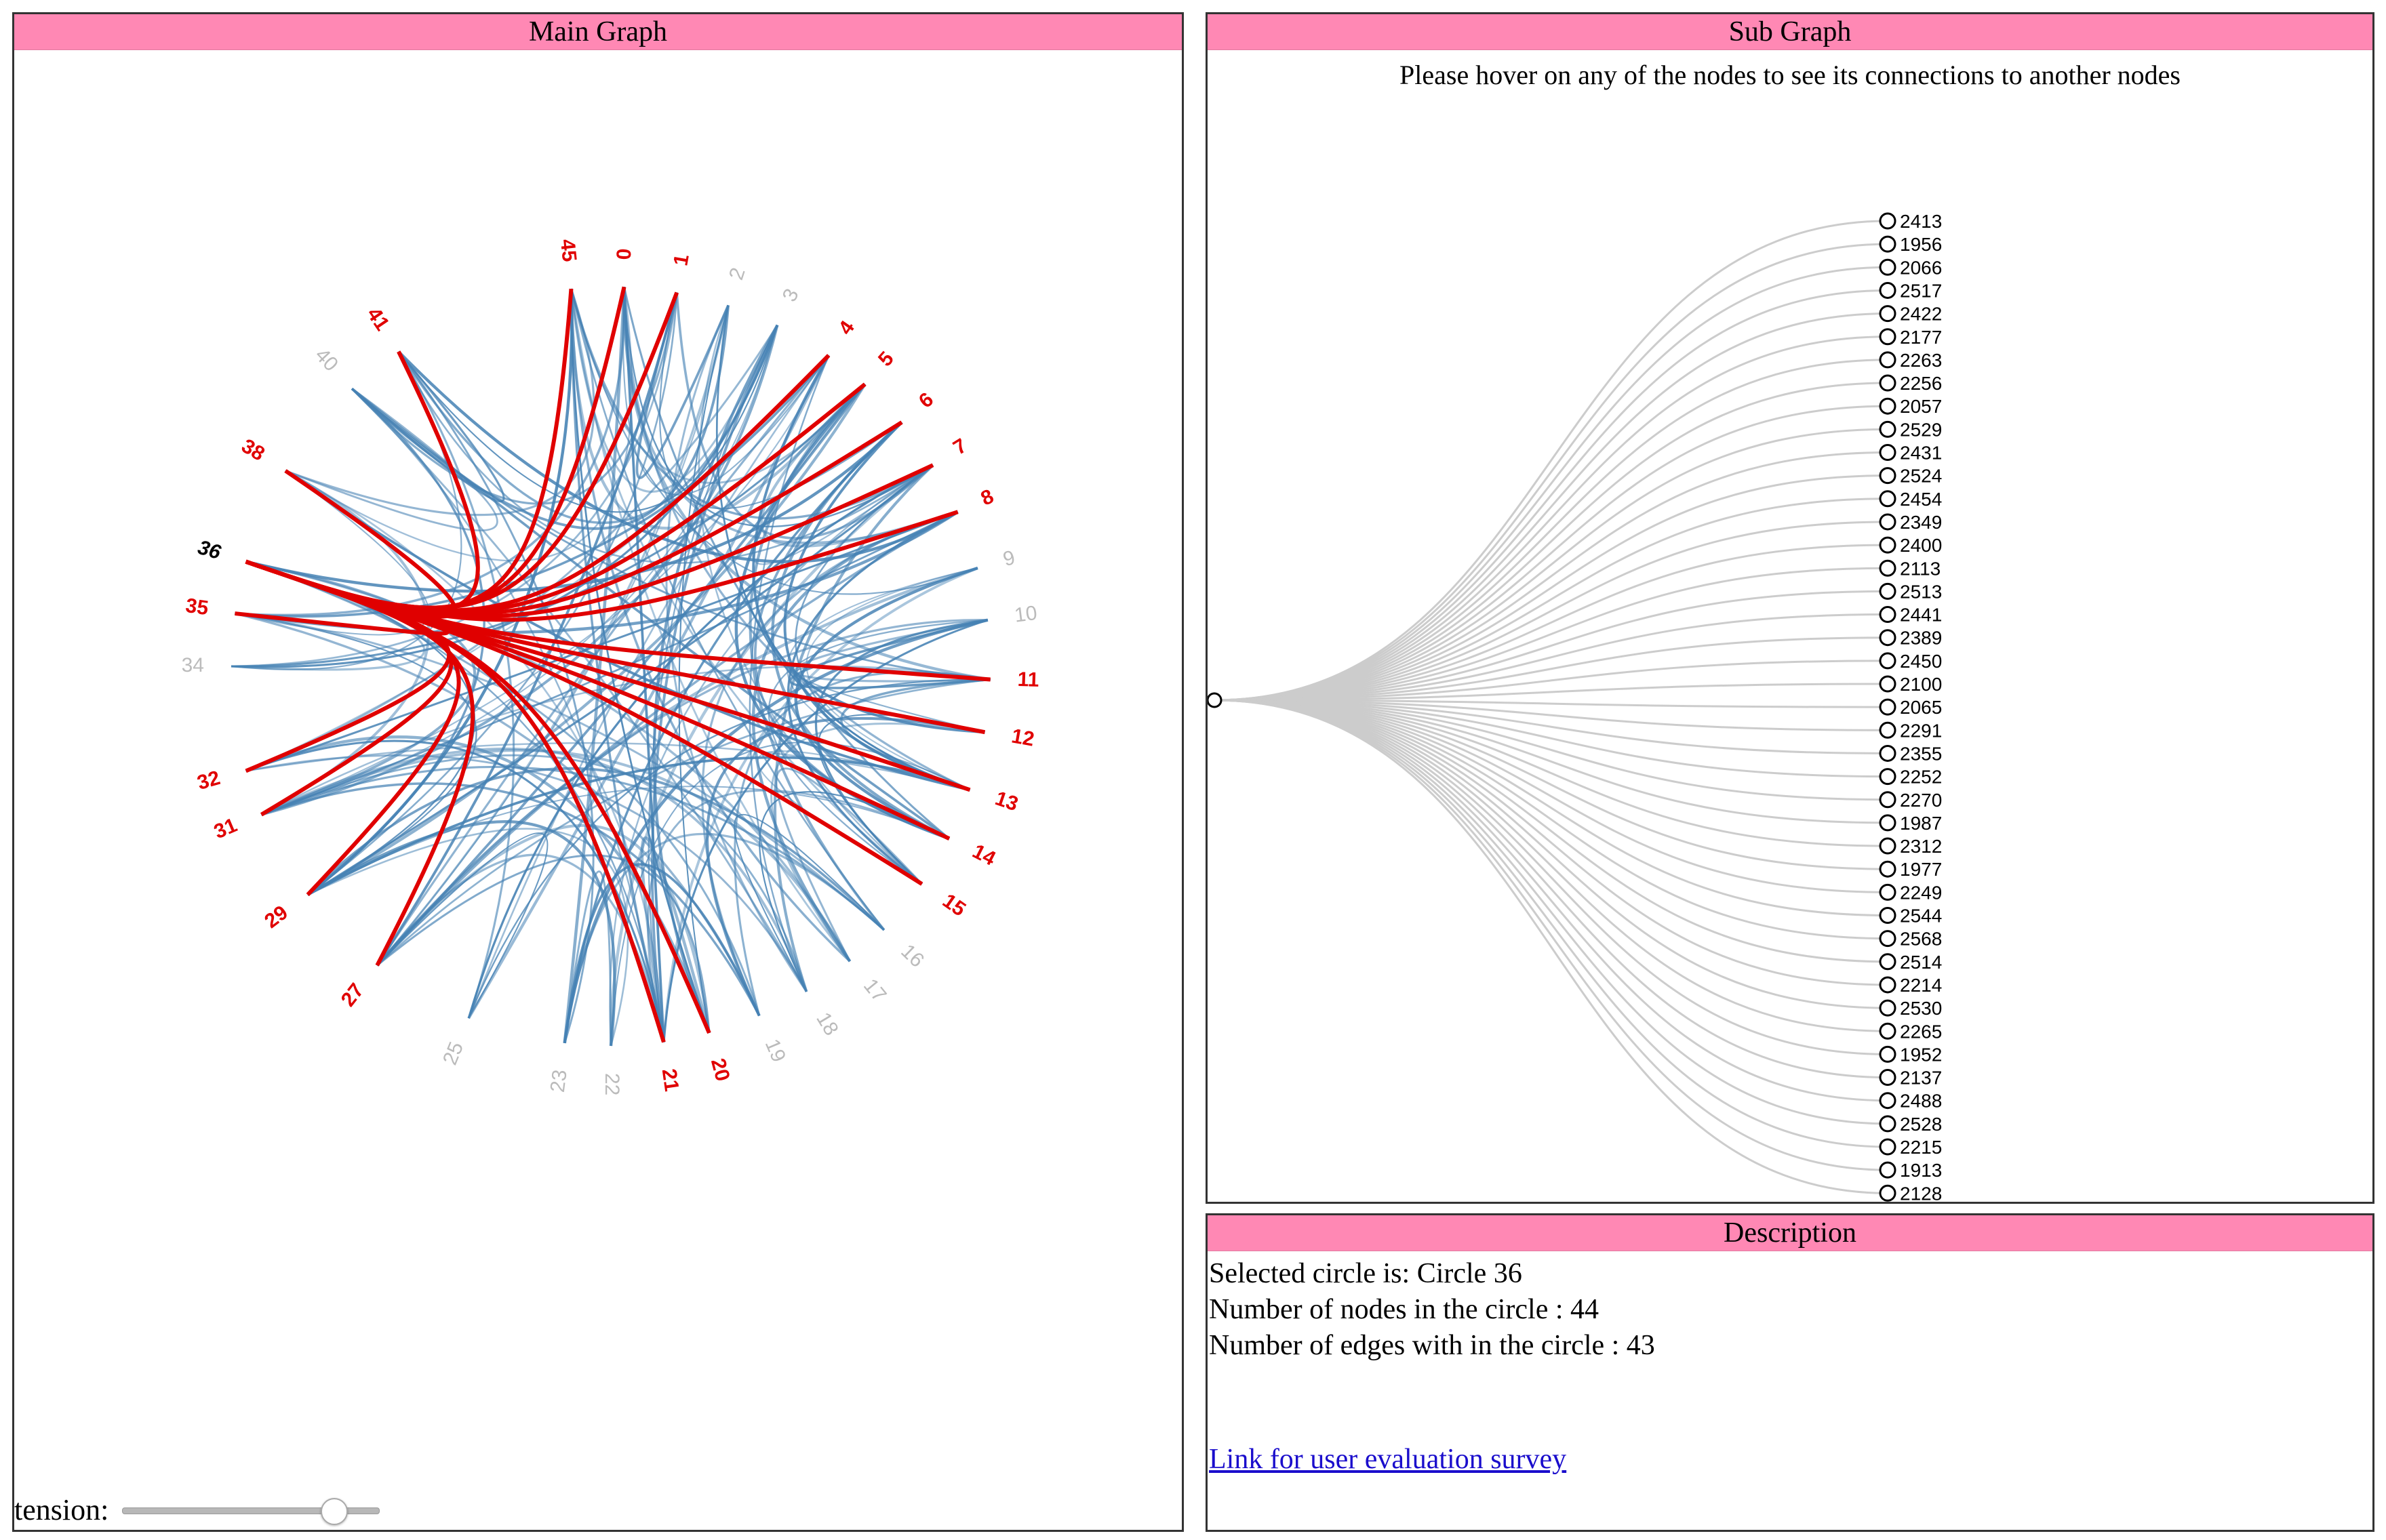 Image resolution: width=2386 pixels, height=1540 pixels. What do you see at coordinates (1910, 1125) in the screenshot?
I see `tree-leaf-node: 2528` at bounding box center [1910, 1125].